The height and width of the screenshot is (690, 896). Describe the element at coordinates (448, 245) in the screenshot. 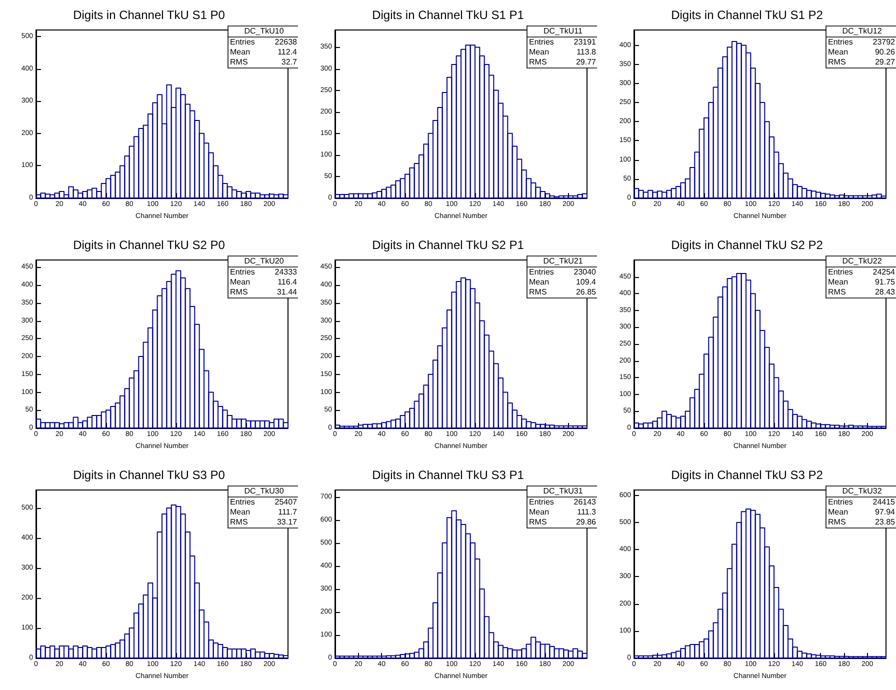

I see `chart-title: Digits in Channel TkU S2 P1` at that location.